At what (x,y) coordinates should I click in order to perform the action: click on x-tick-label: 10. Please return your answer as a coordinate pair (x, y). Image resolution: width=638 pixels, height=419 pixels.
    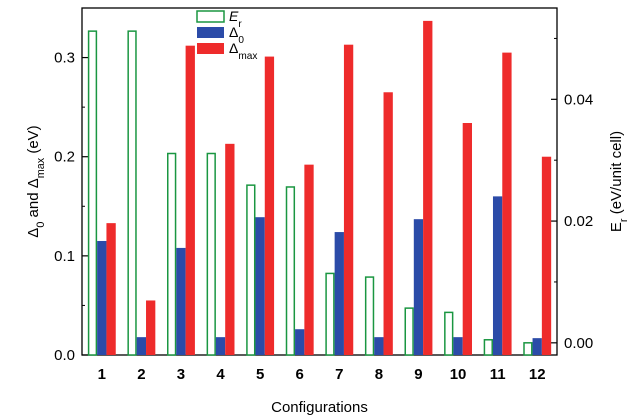
    Looking at the image, I should click on (458, 374).